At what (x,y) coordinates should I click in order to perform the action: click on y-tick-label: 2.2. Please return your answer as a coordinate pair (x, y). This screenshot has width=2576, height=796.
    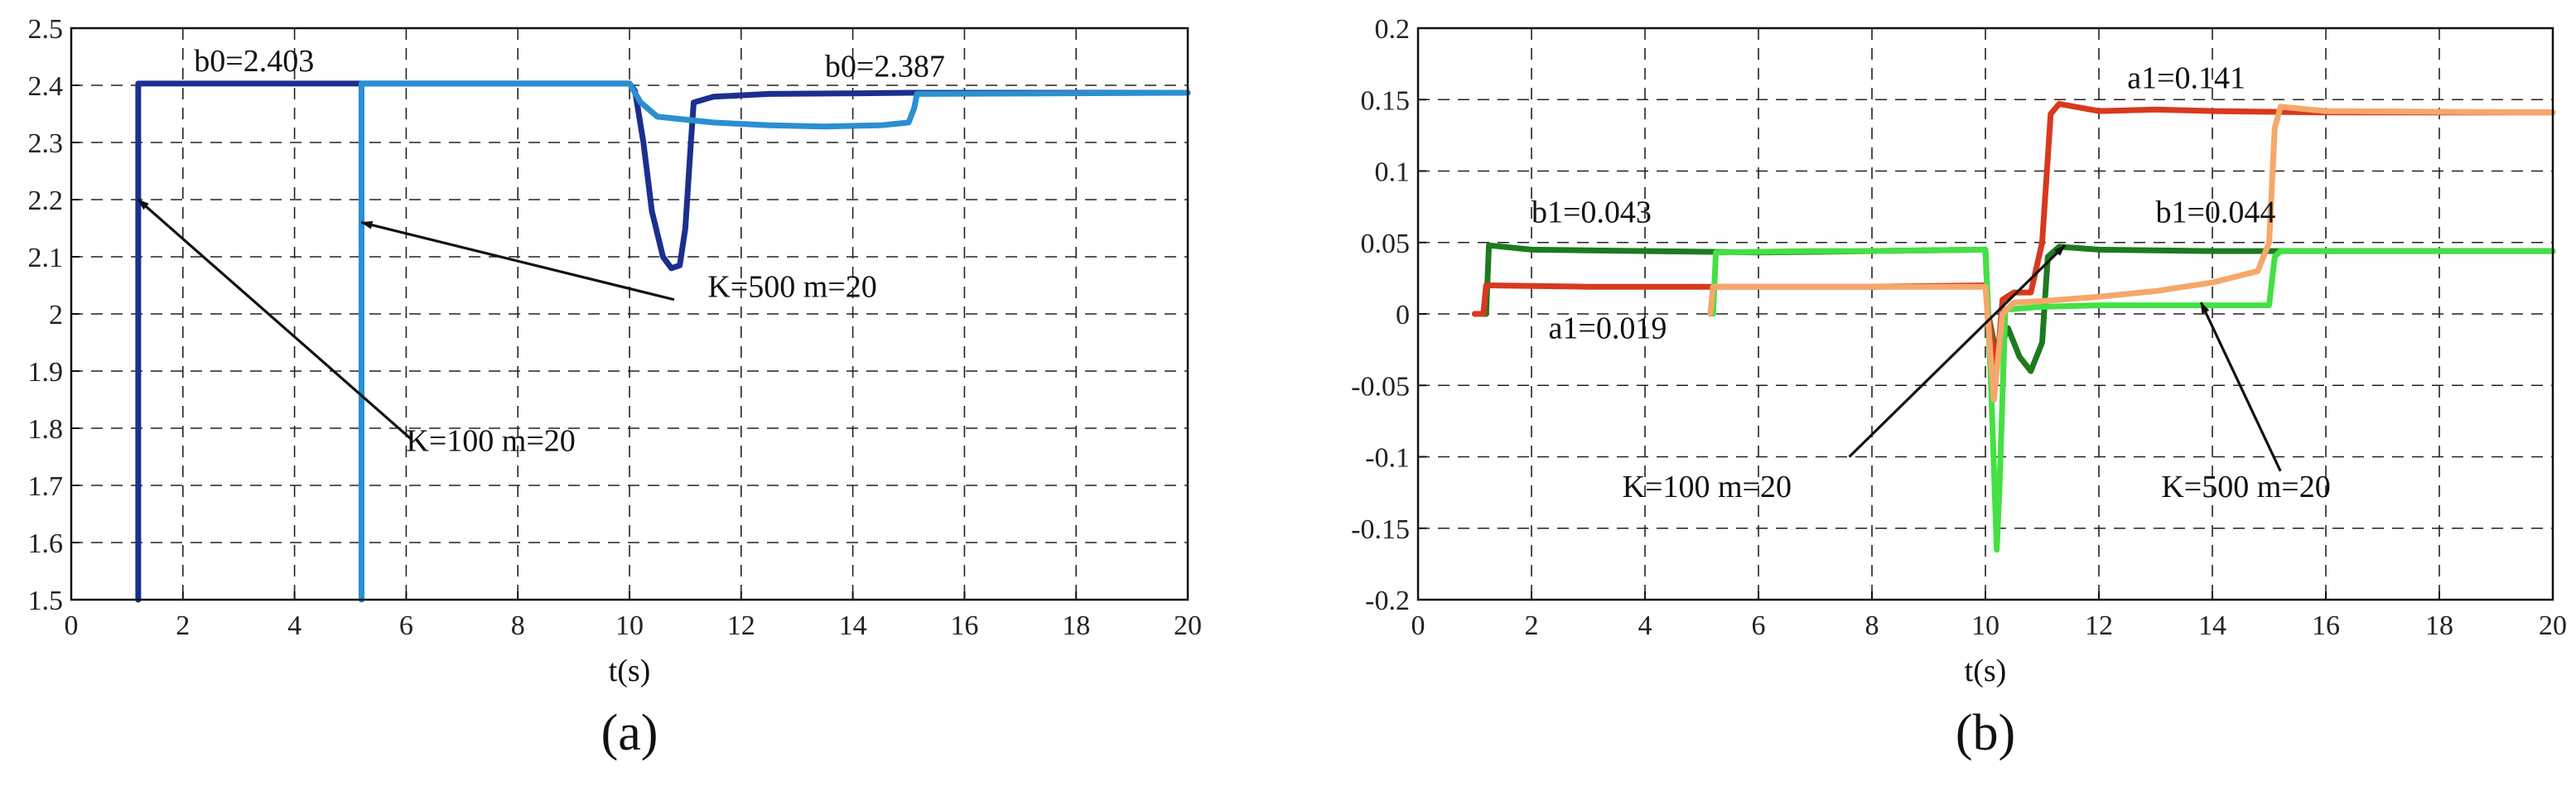
    Looking at the image, I should click on (46, 201).